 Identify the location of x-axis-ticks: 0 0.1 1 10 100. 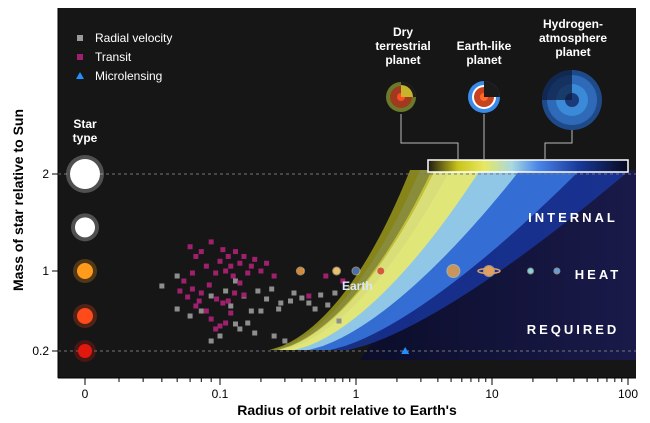
(360, 389).